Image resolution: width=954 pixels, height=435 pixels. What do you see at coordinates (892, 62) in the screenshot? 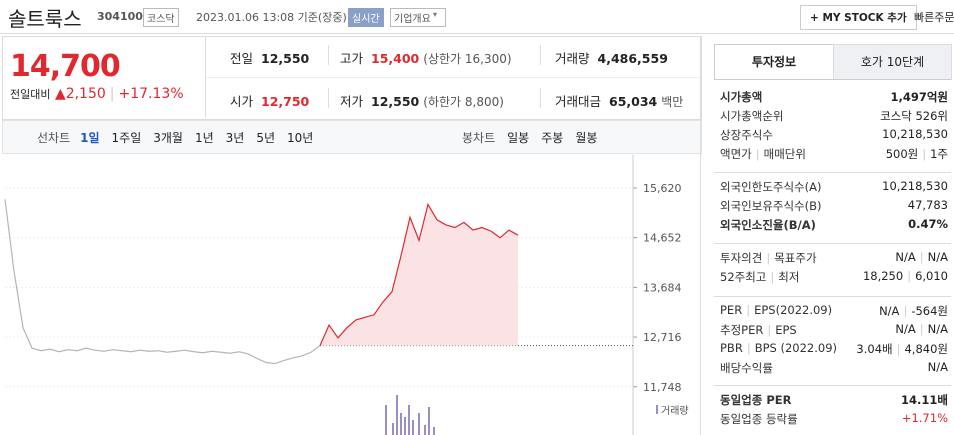
I see `sidebar-tab: 호가 10단계` at bounding box center [892, 62].